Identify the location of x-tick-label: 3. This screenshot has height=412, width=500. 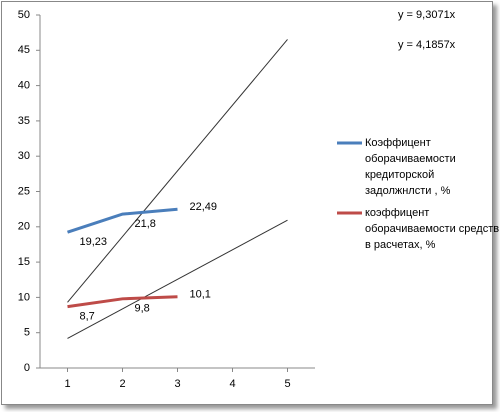
(177, 384).